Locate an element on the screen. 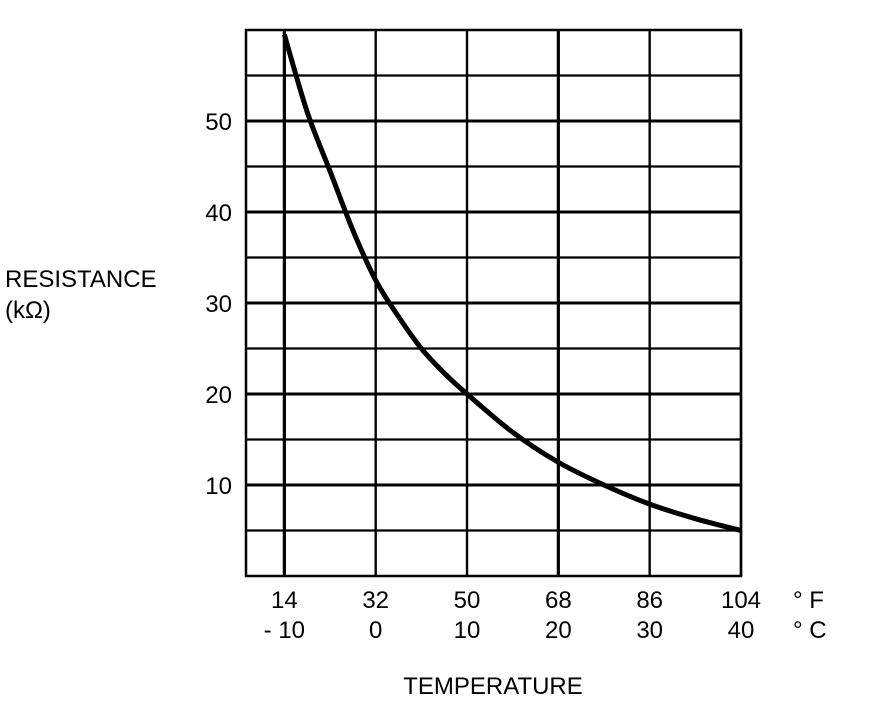 The width and height of the screenshot is (880, 728). y-tick-label: 40 is located at coordinates (218, 213).